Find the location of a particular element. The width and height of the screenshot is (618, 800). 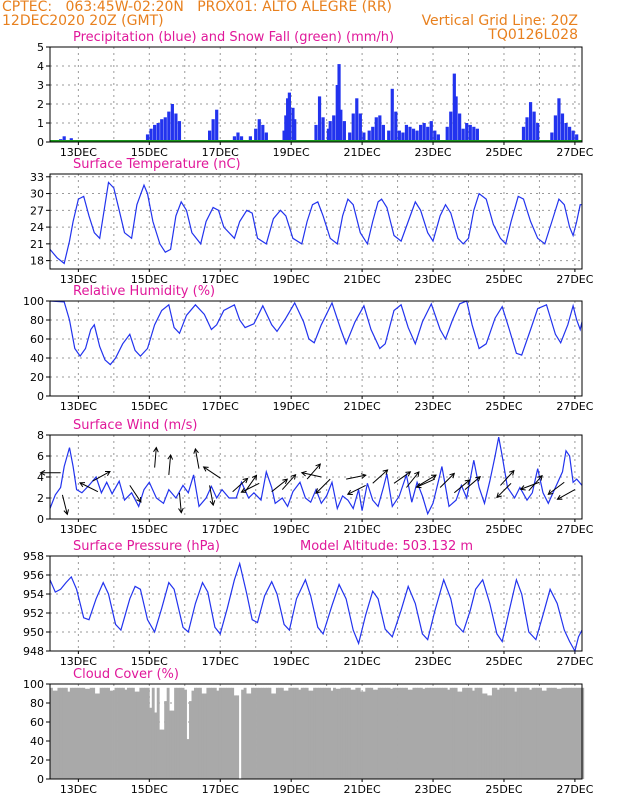

x-tick-label: 23DEC is located at coordinates (432, 279).